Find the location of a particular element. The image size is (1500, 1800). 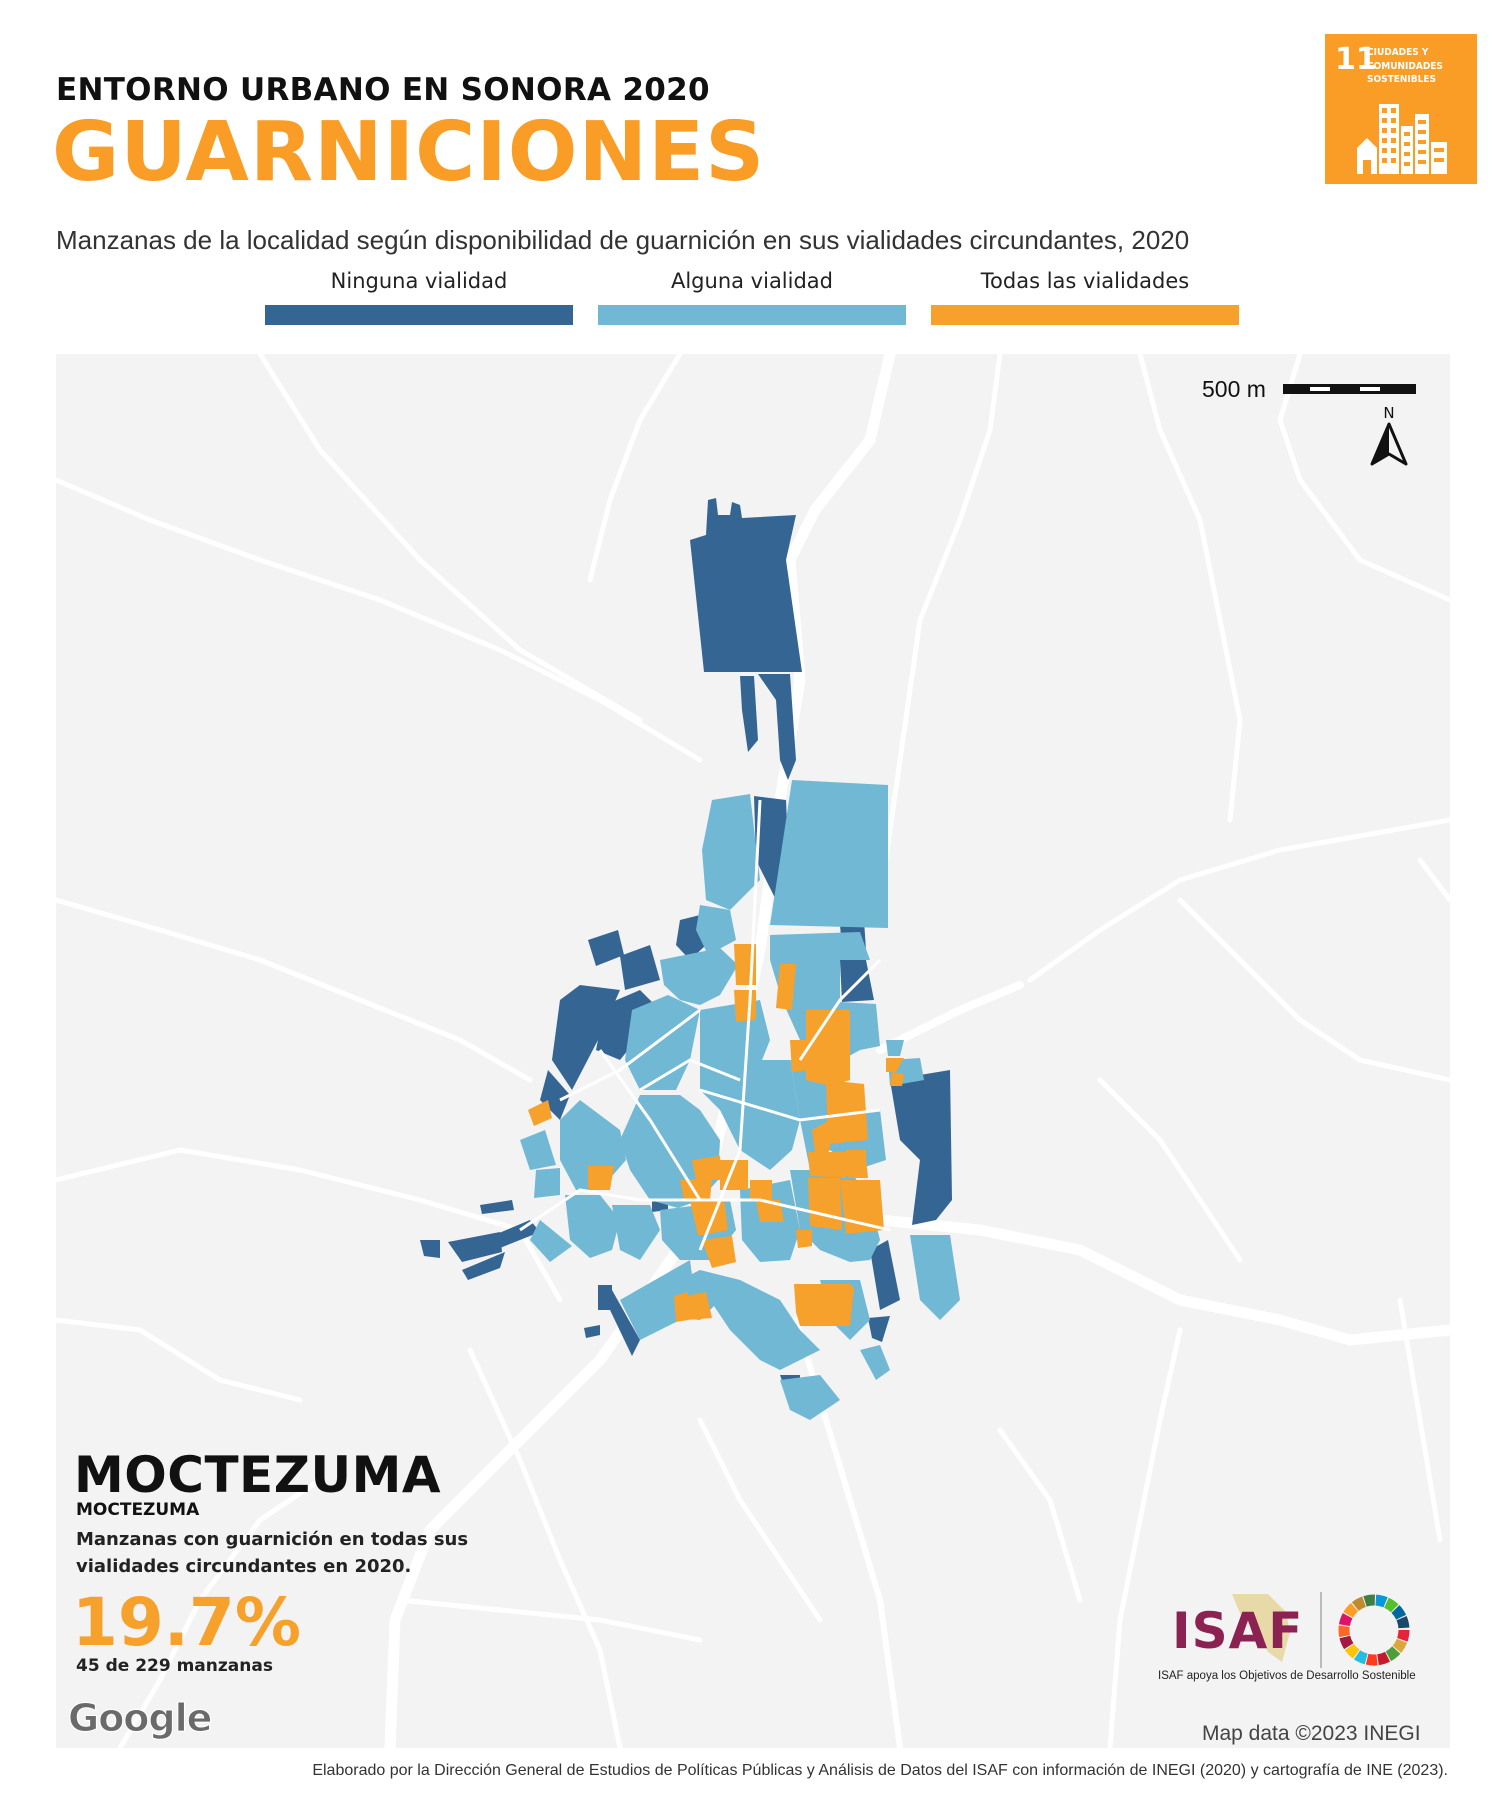

isaf-wordmark: ISAF is located at coordinates (1238, 1631).